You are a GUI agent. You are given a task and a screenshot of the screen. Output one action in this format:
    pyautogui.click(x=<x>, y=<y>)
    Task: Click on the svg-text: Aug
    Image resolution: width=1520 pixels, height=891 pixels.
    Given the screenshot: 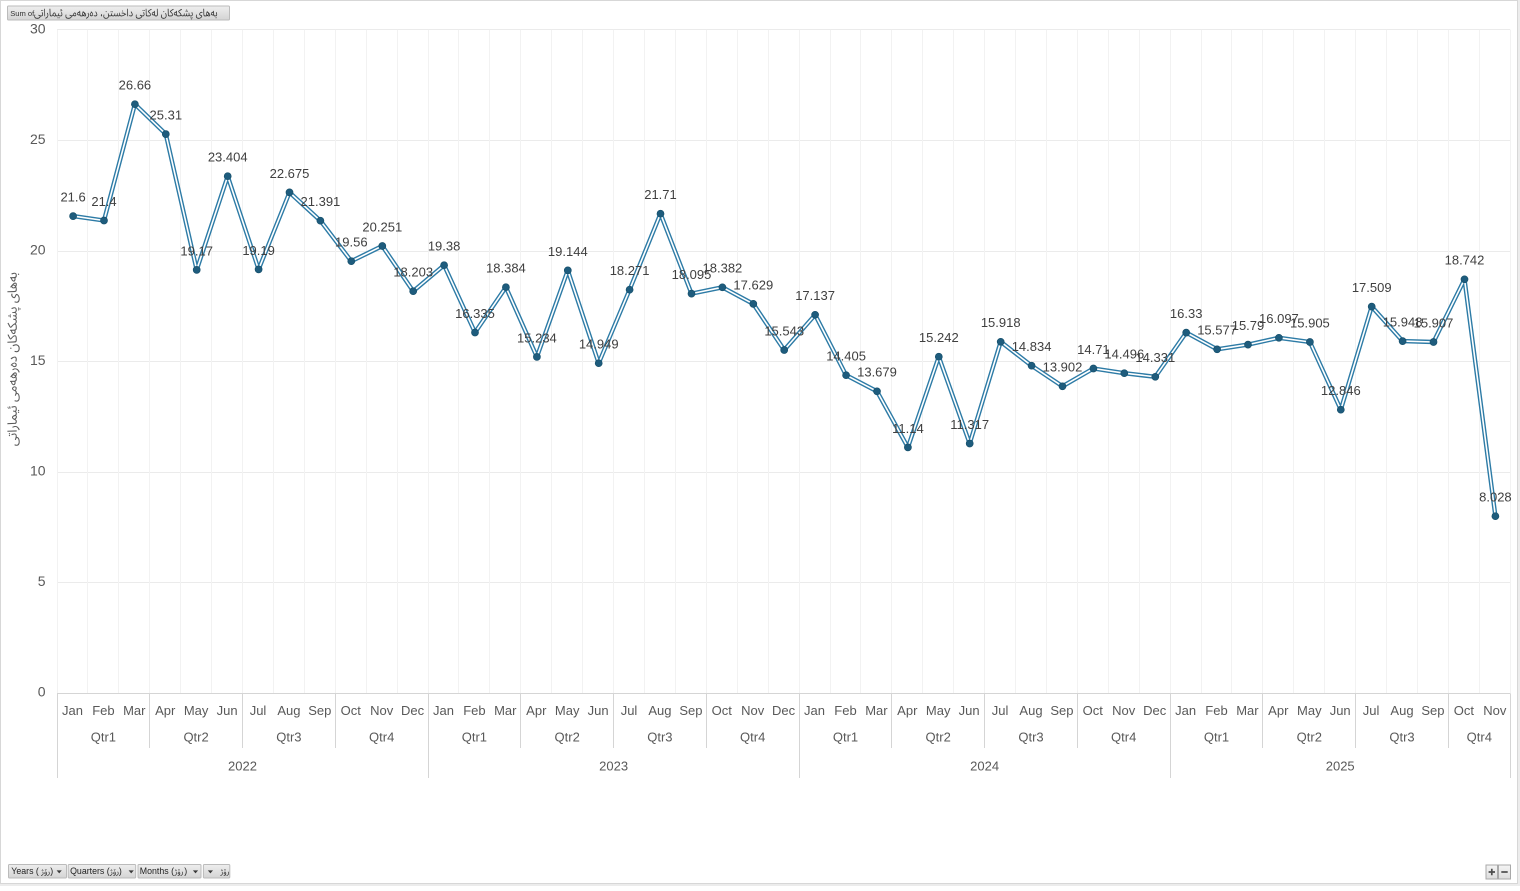 What is the action you would take?
    pyautogui.click(x=659, y=710)
    